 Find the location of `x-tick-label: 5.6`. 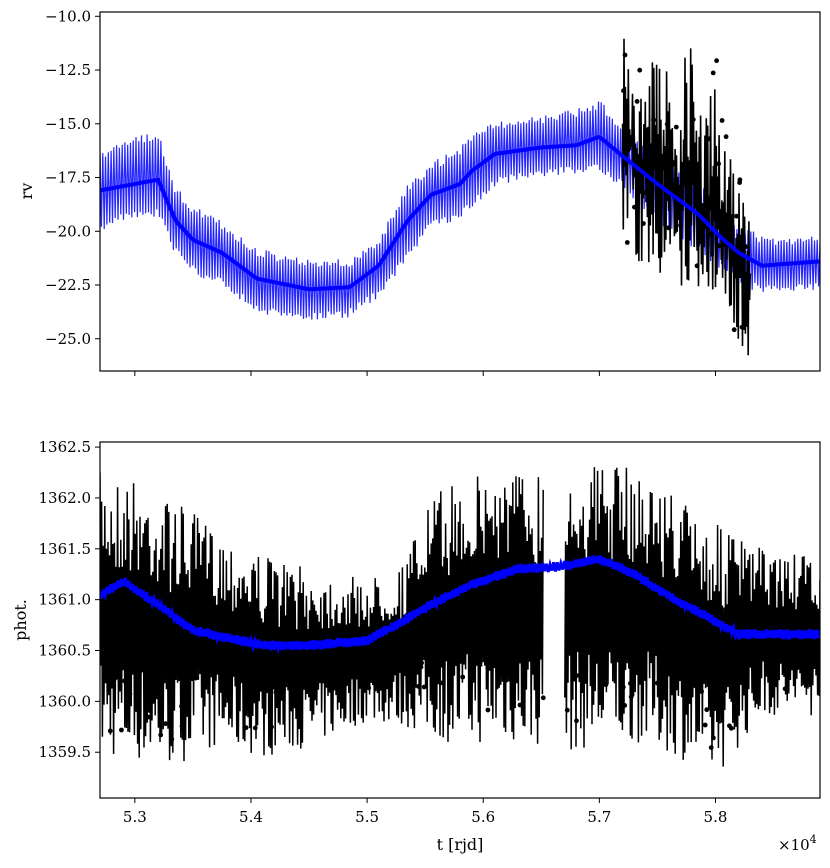

x-tick-label: 5.6 is located at coordinates (483, 817).